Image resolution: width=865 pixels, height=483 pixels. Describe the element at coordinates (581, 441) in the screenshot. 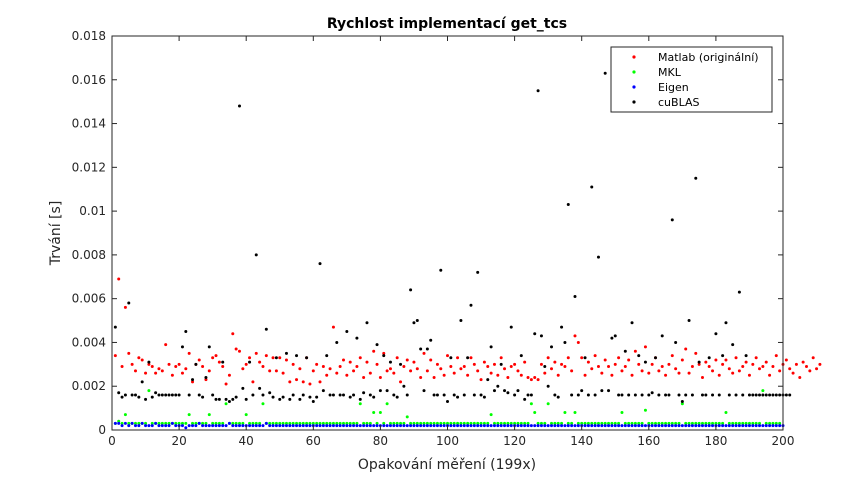

I see `x-tick-label: 140` at that location.